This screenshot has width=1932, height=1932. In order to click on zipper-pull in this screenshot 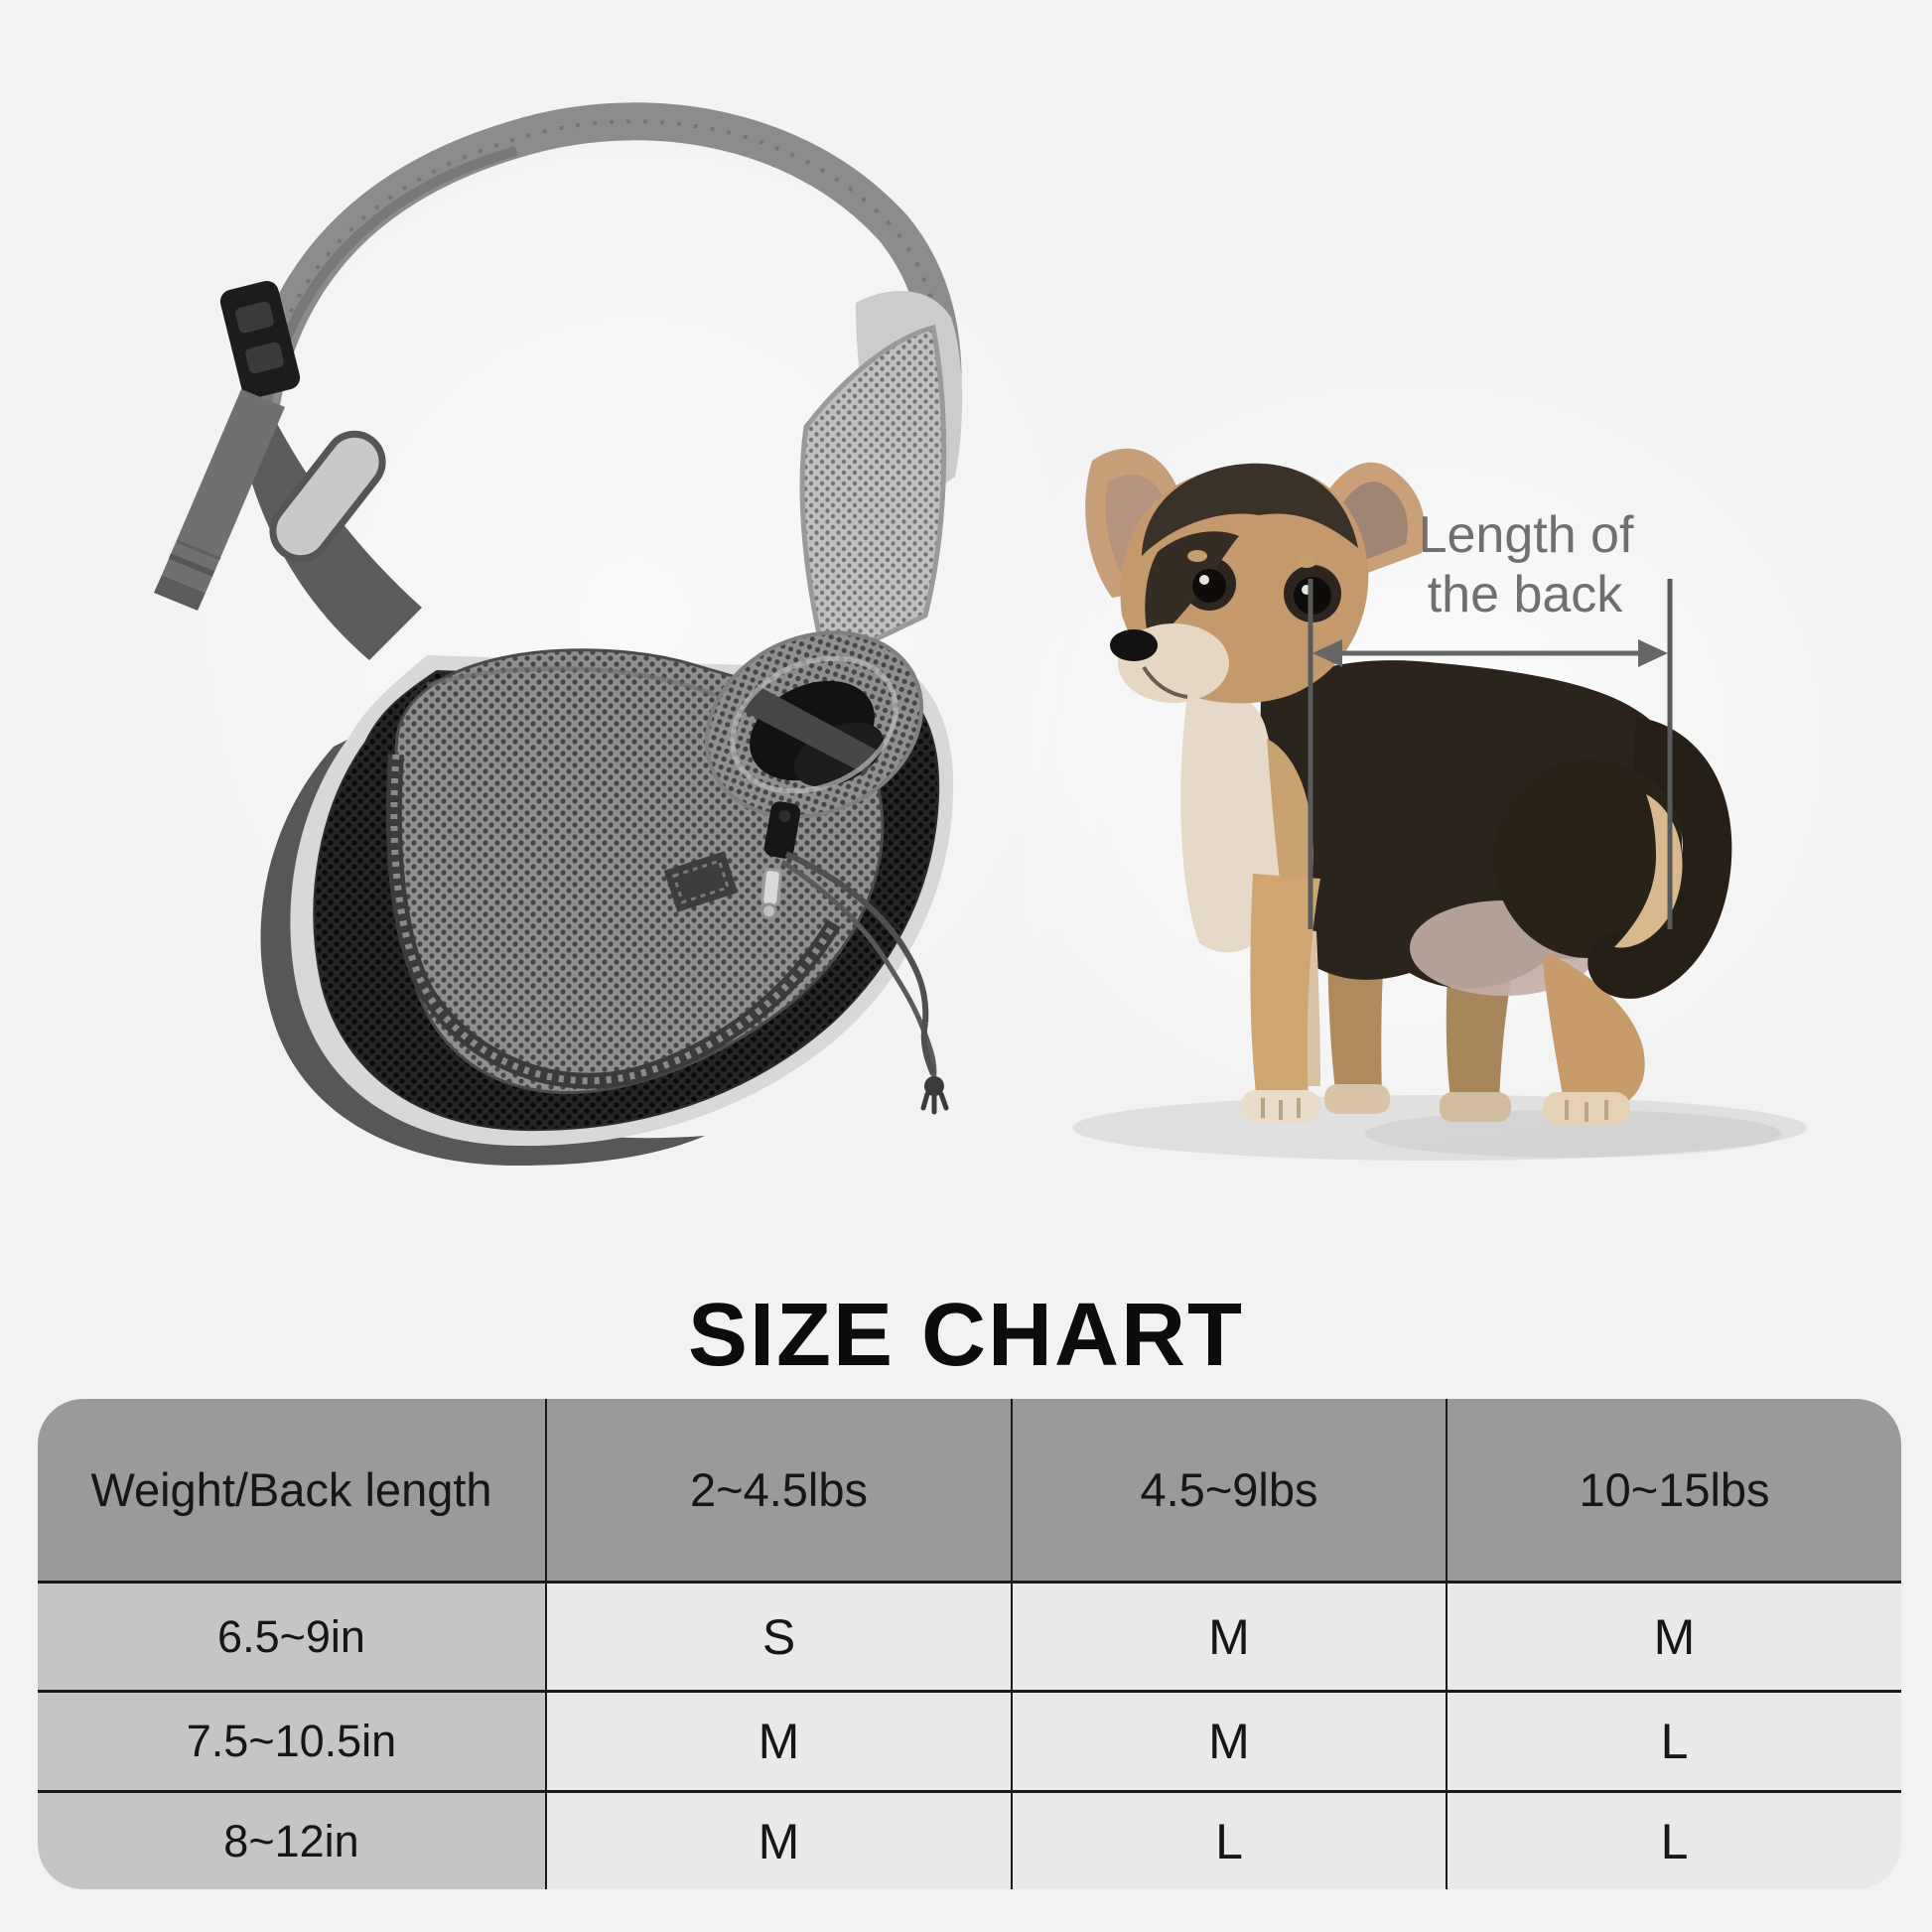, I will do `click(771, 894)`.